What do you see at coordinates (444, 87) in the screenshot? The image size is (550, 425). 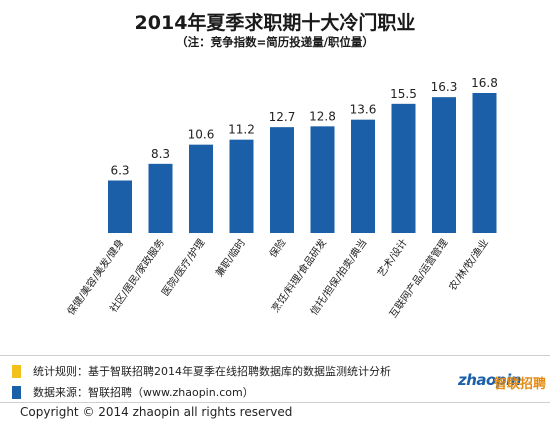 I see `data-label-9: 16.3` at bounding box center [444, 87].